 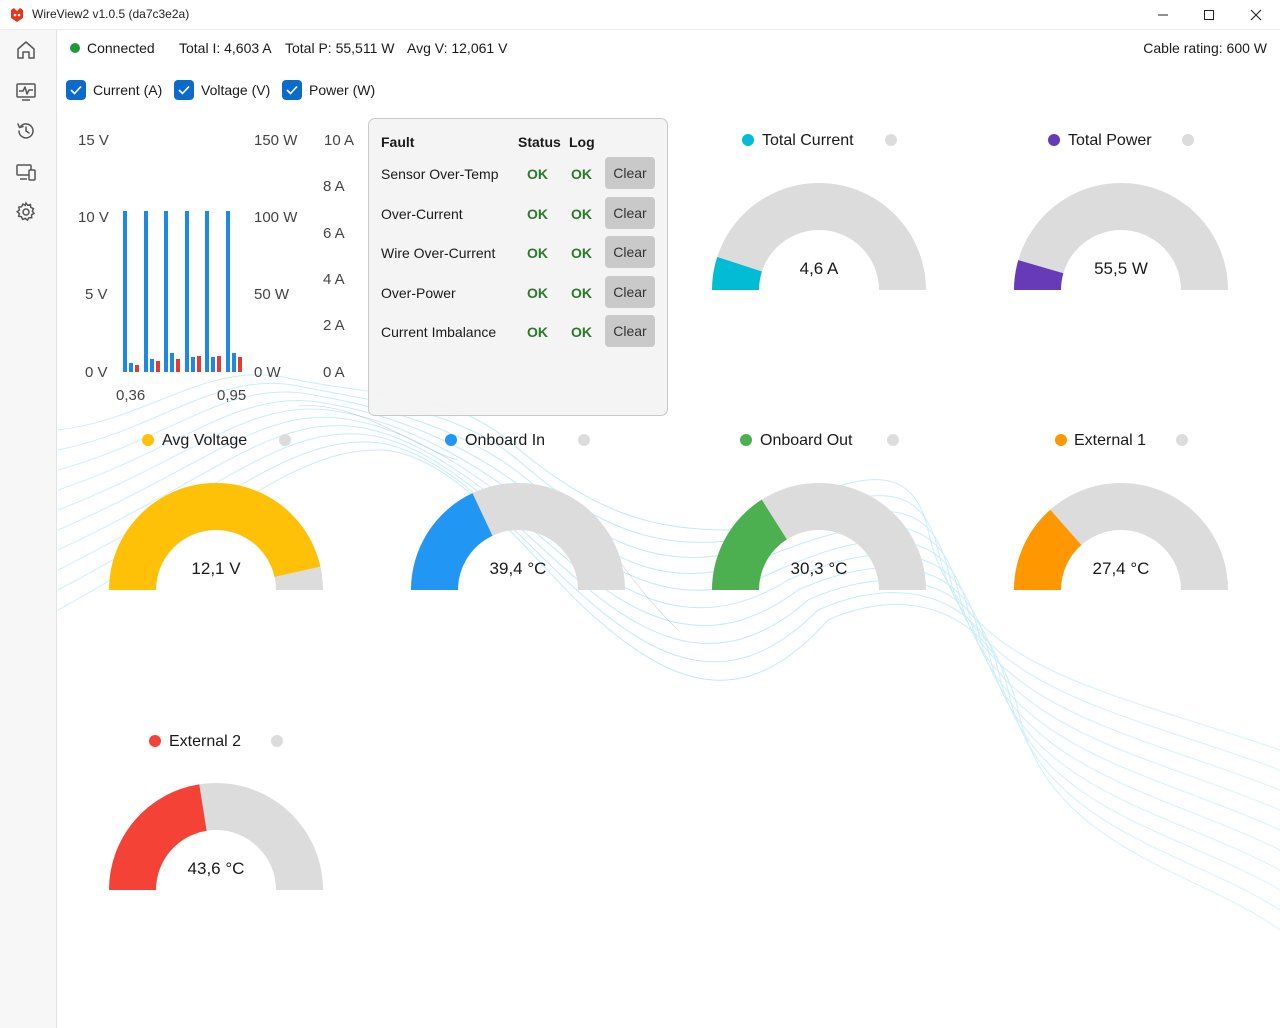 I want to click on minimize-icon, so click(x=1163, y=15).